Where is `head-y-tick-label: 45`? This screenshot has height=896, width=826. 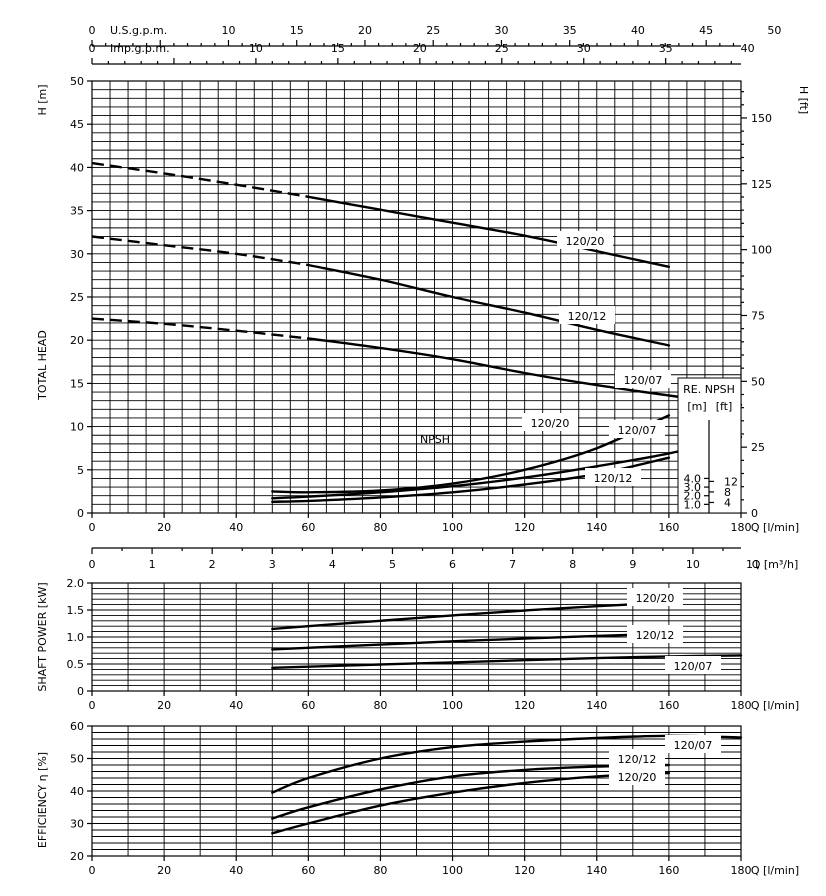 head-y-tick-label: 45 is located at coordinates (77, 124).